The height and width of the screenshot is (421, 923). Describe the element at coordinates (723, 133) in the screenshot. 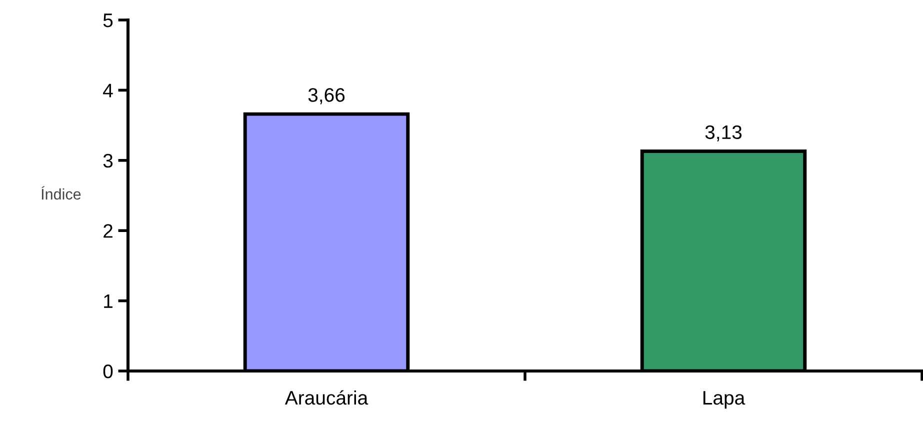

I see `data-label: 3,13` at that location.